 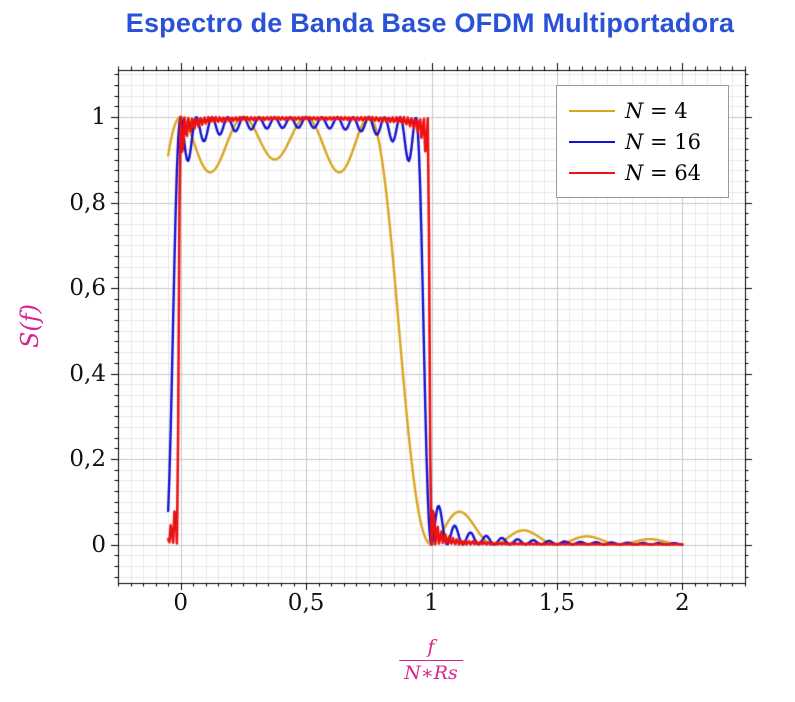 What do you see at coordinates (87, 202) in the screenshot?
I see `y-tick-label: 0,8` at bounding box center [87, 202].